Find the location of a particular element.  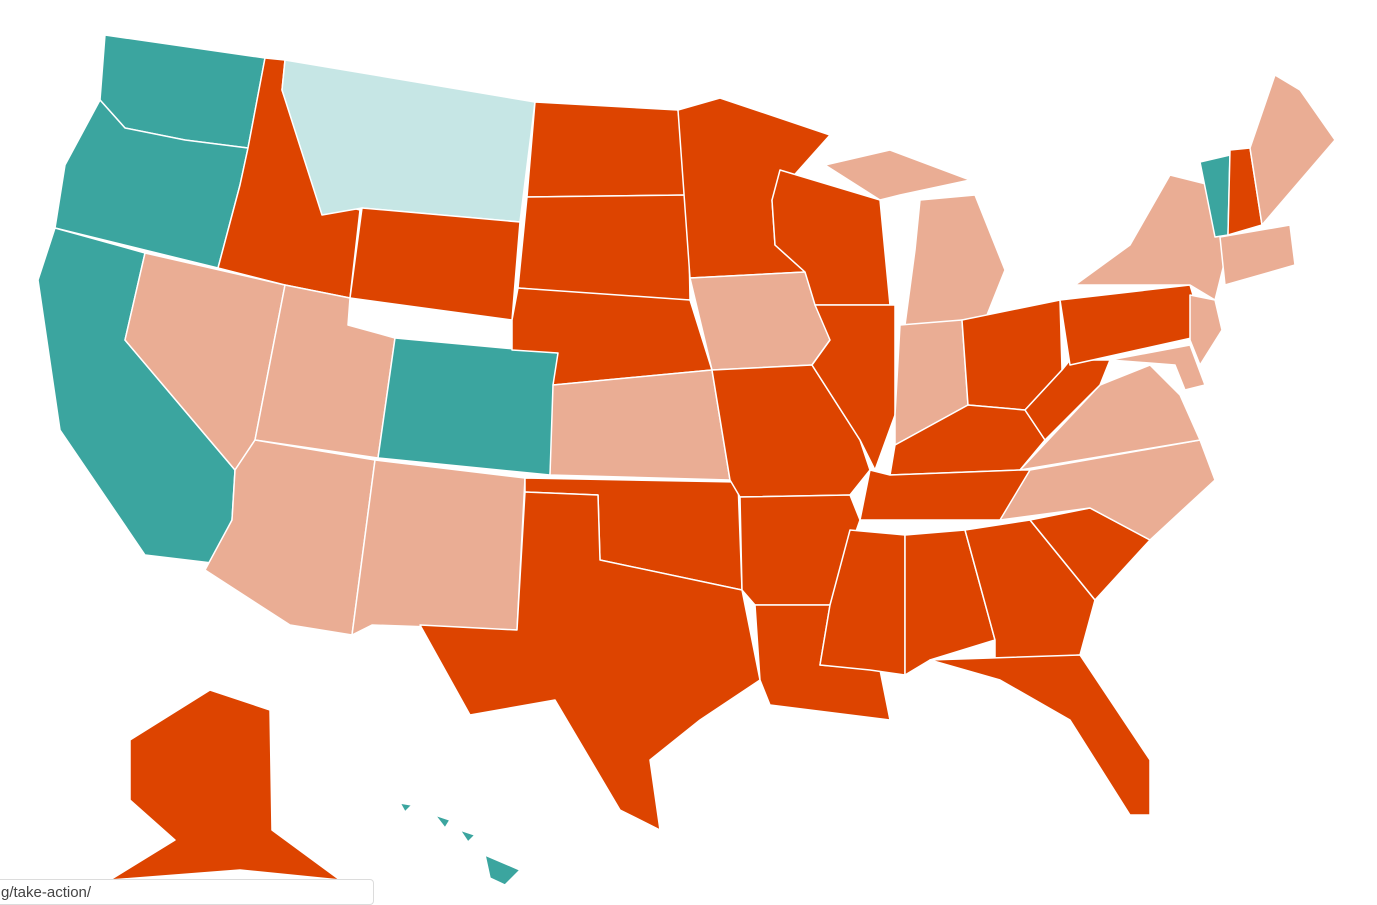

status-bar-url: g/take-action/ is located at coordinates (187, 892).